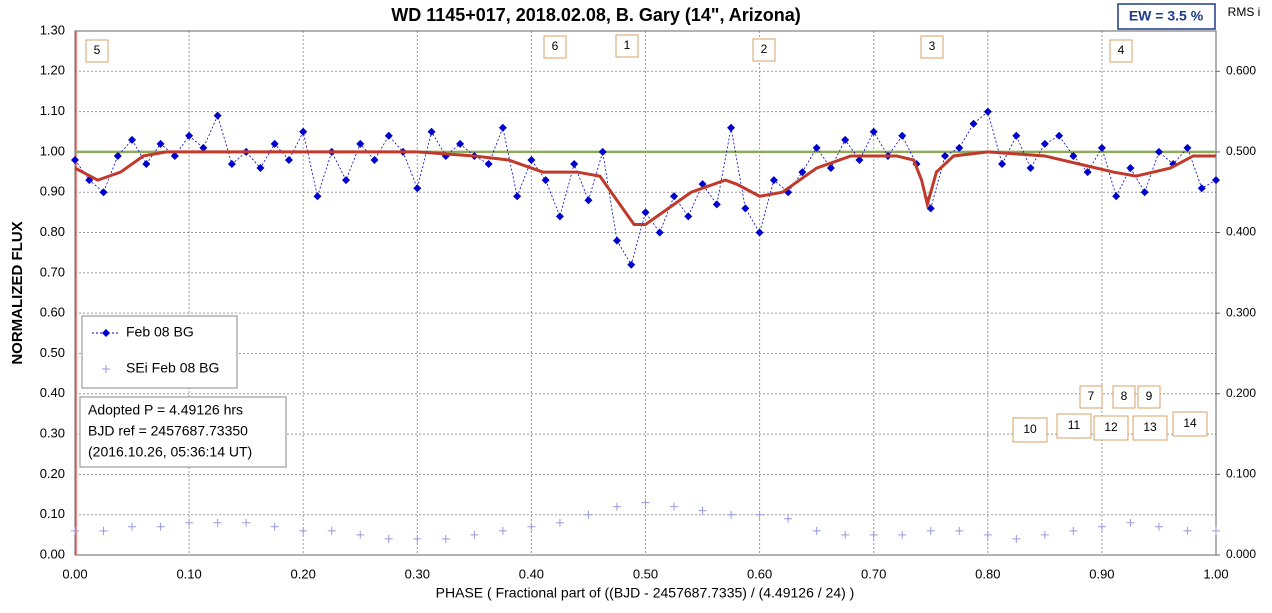  Describe the element at coordinates (52, 392) in the screenshot. I see `y-tick-label: 0.40` at that location.